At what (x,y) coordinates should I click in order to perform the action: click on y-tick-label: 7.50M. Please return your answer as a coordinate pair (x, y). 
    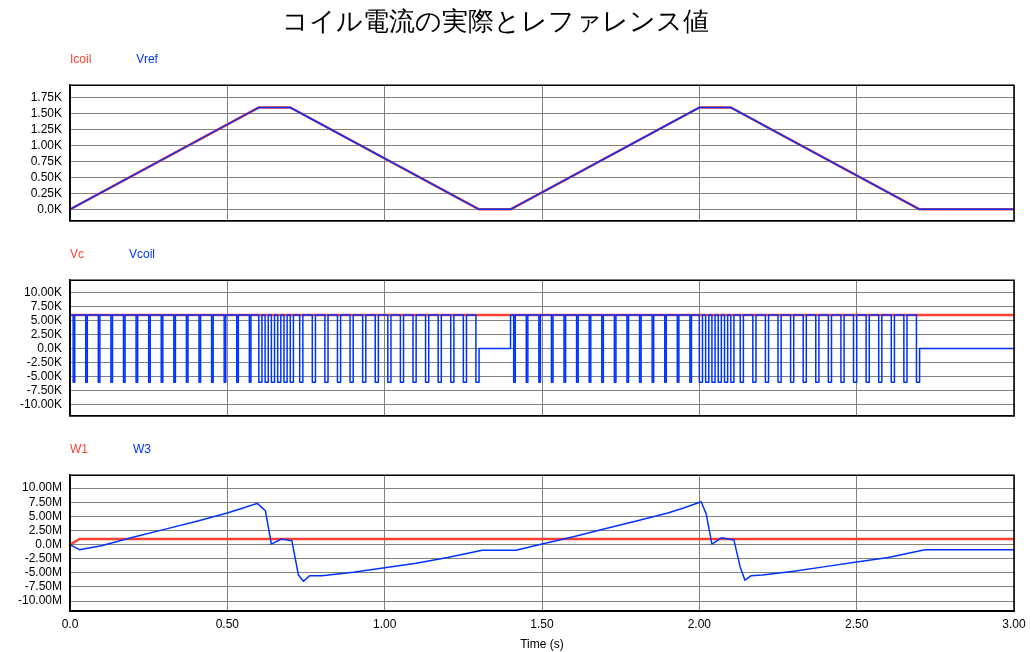
    Looking at the image, I should click on (45, 501).